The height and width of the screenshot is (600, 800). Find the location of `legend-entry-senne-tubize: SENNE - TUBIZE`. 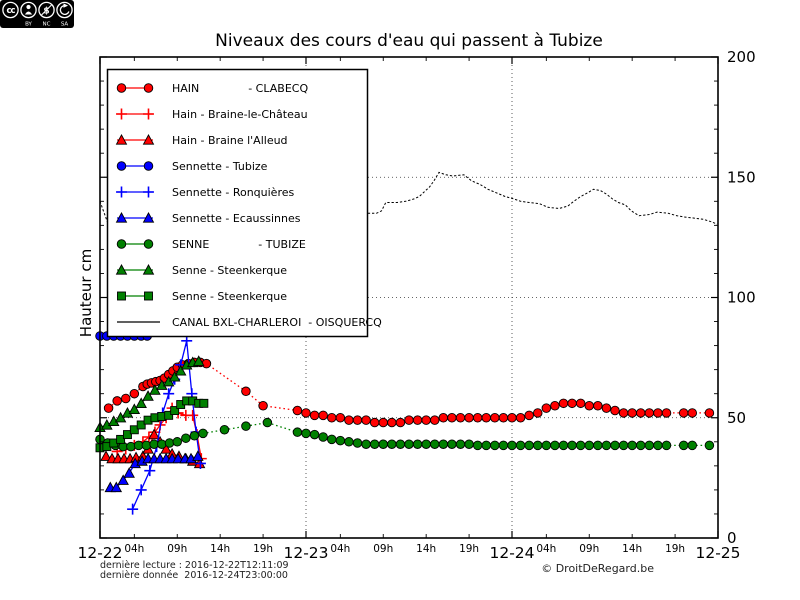

legend-entry-senne-tubize: SENNE - TUBIZE is located at coordinates (211, 244).